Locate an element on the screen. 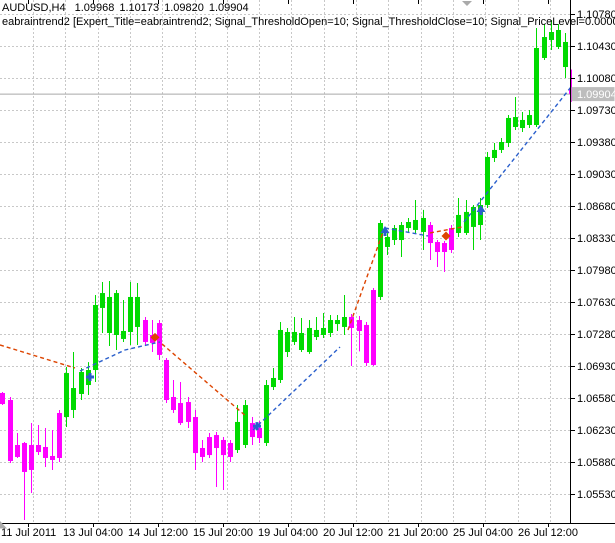 The width and height of the screenshot is (615, 543). quote-open: 1.09968 is located at coordinates (94, 8).